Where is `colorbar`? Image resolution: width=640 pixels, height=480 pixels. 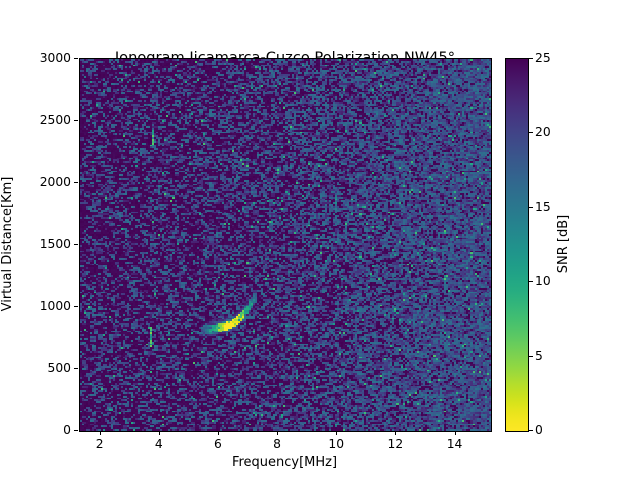 colorbar is located at coordinates (517, 245).